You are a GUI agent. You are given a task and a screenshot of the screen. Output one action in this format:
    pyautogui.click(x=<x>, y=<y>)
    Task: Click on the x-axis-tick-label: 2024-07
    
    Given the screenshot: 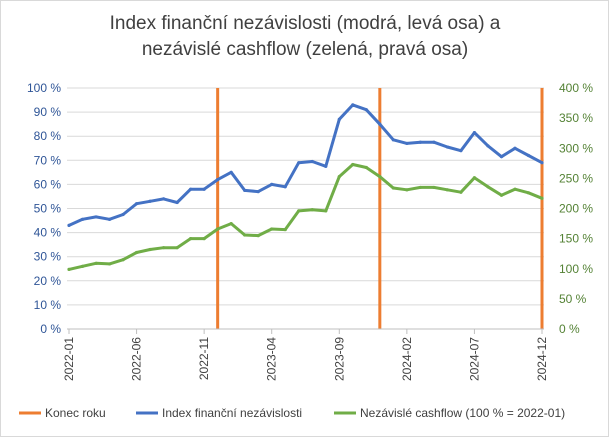 What is the action you would take?
    pyautogui.click(x=474, y=359)
    